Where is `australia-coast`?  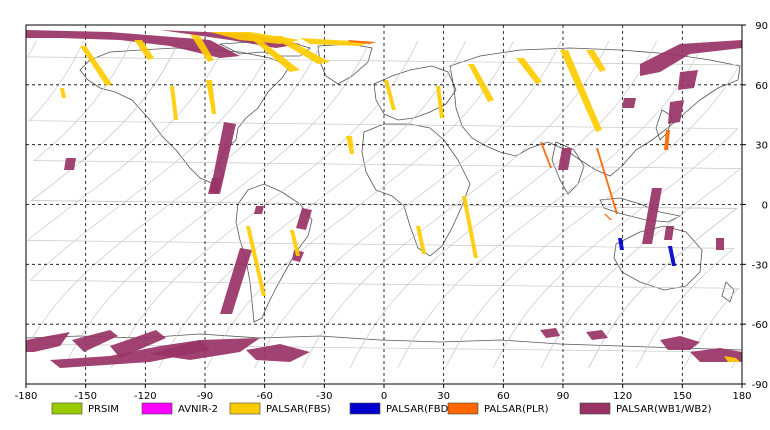 australia-coast is located at coordinates (658, 258).